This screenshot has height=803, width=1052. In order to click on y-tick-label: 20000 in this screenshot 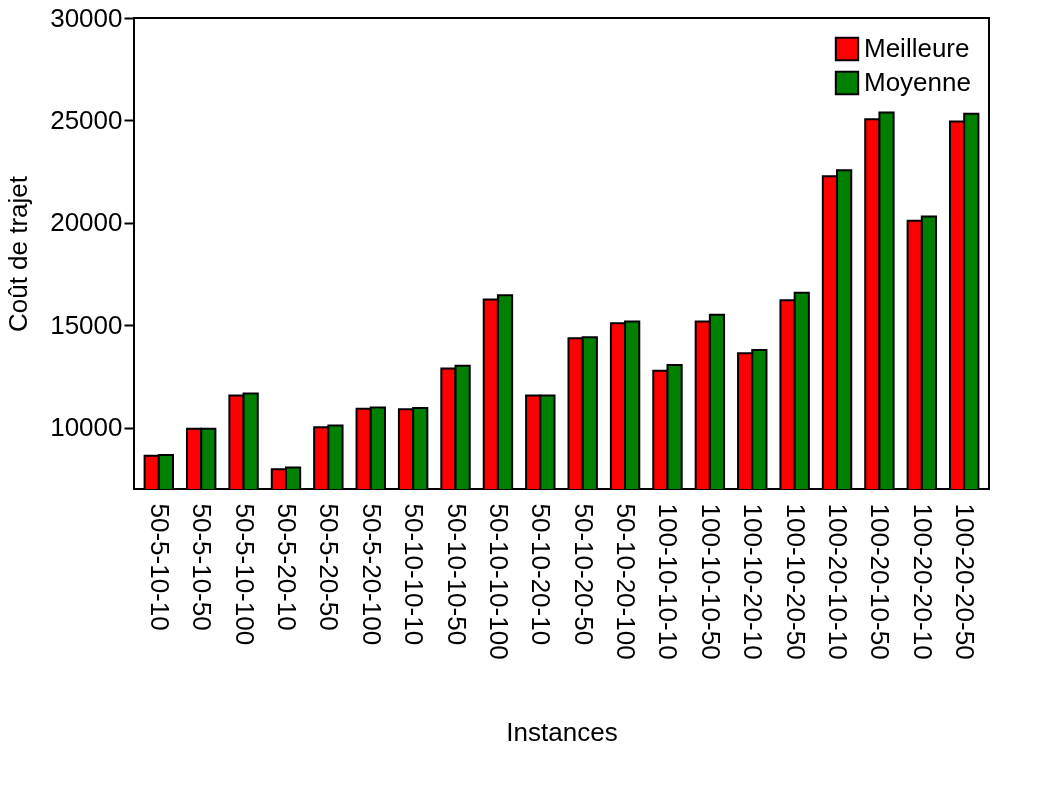, I will do `click(86, 222)`.